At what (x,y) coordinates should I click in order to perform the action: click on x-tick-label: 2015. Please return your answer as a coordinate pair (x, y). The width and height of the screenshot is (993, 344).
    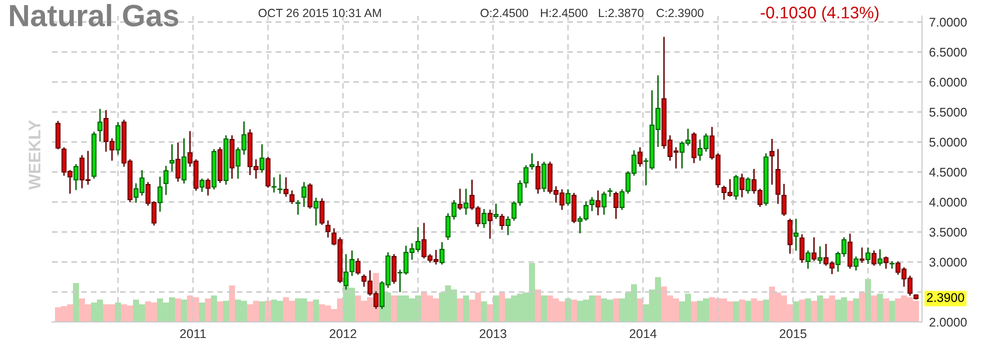
    Looking at the image, I should click on (793, 333).